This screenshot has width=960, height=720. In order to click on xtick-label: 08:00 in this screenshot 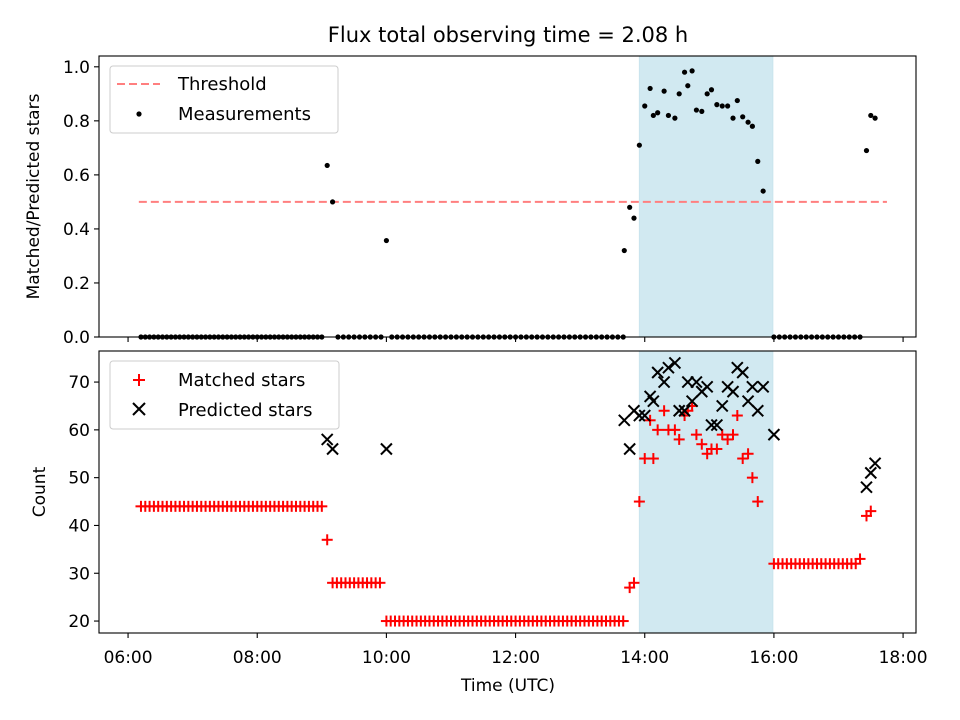, I will do `click(257, 658)`.